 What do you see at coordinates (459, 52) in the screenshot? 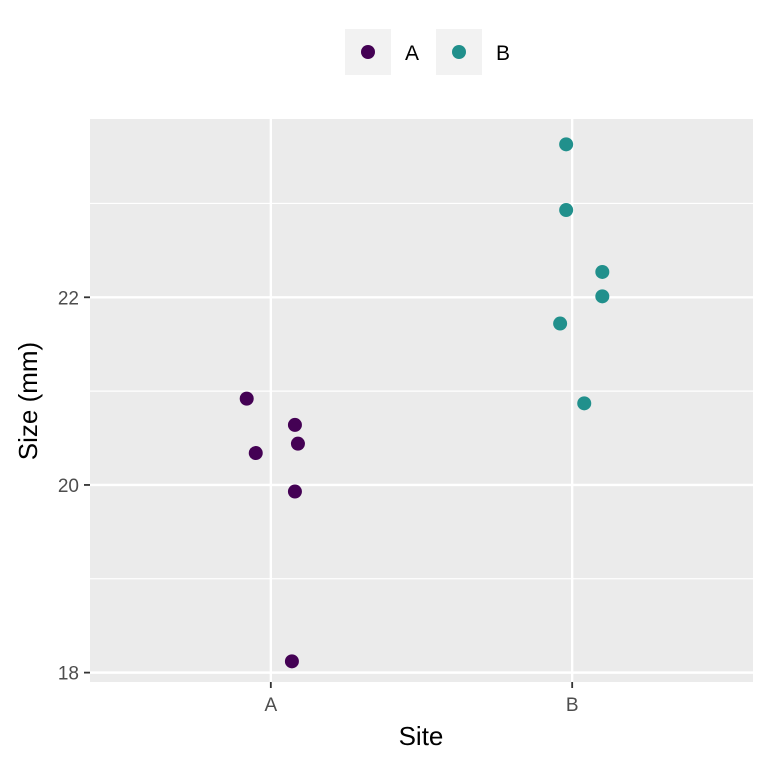
I see `legend-key-b` at bounding box center [459, 52].